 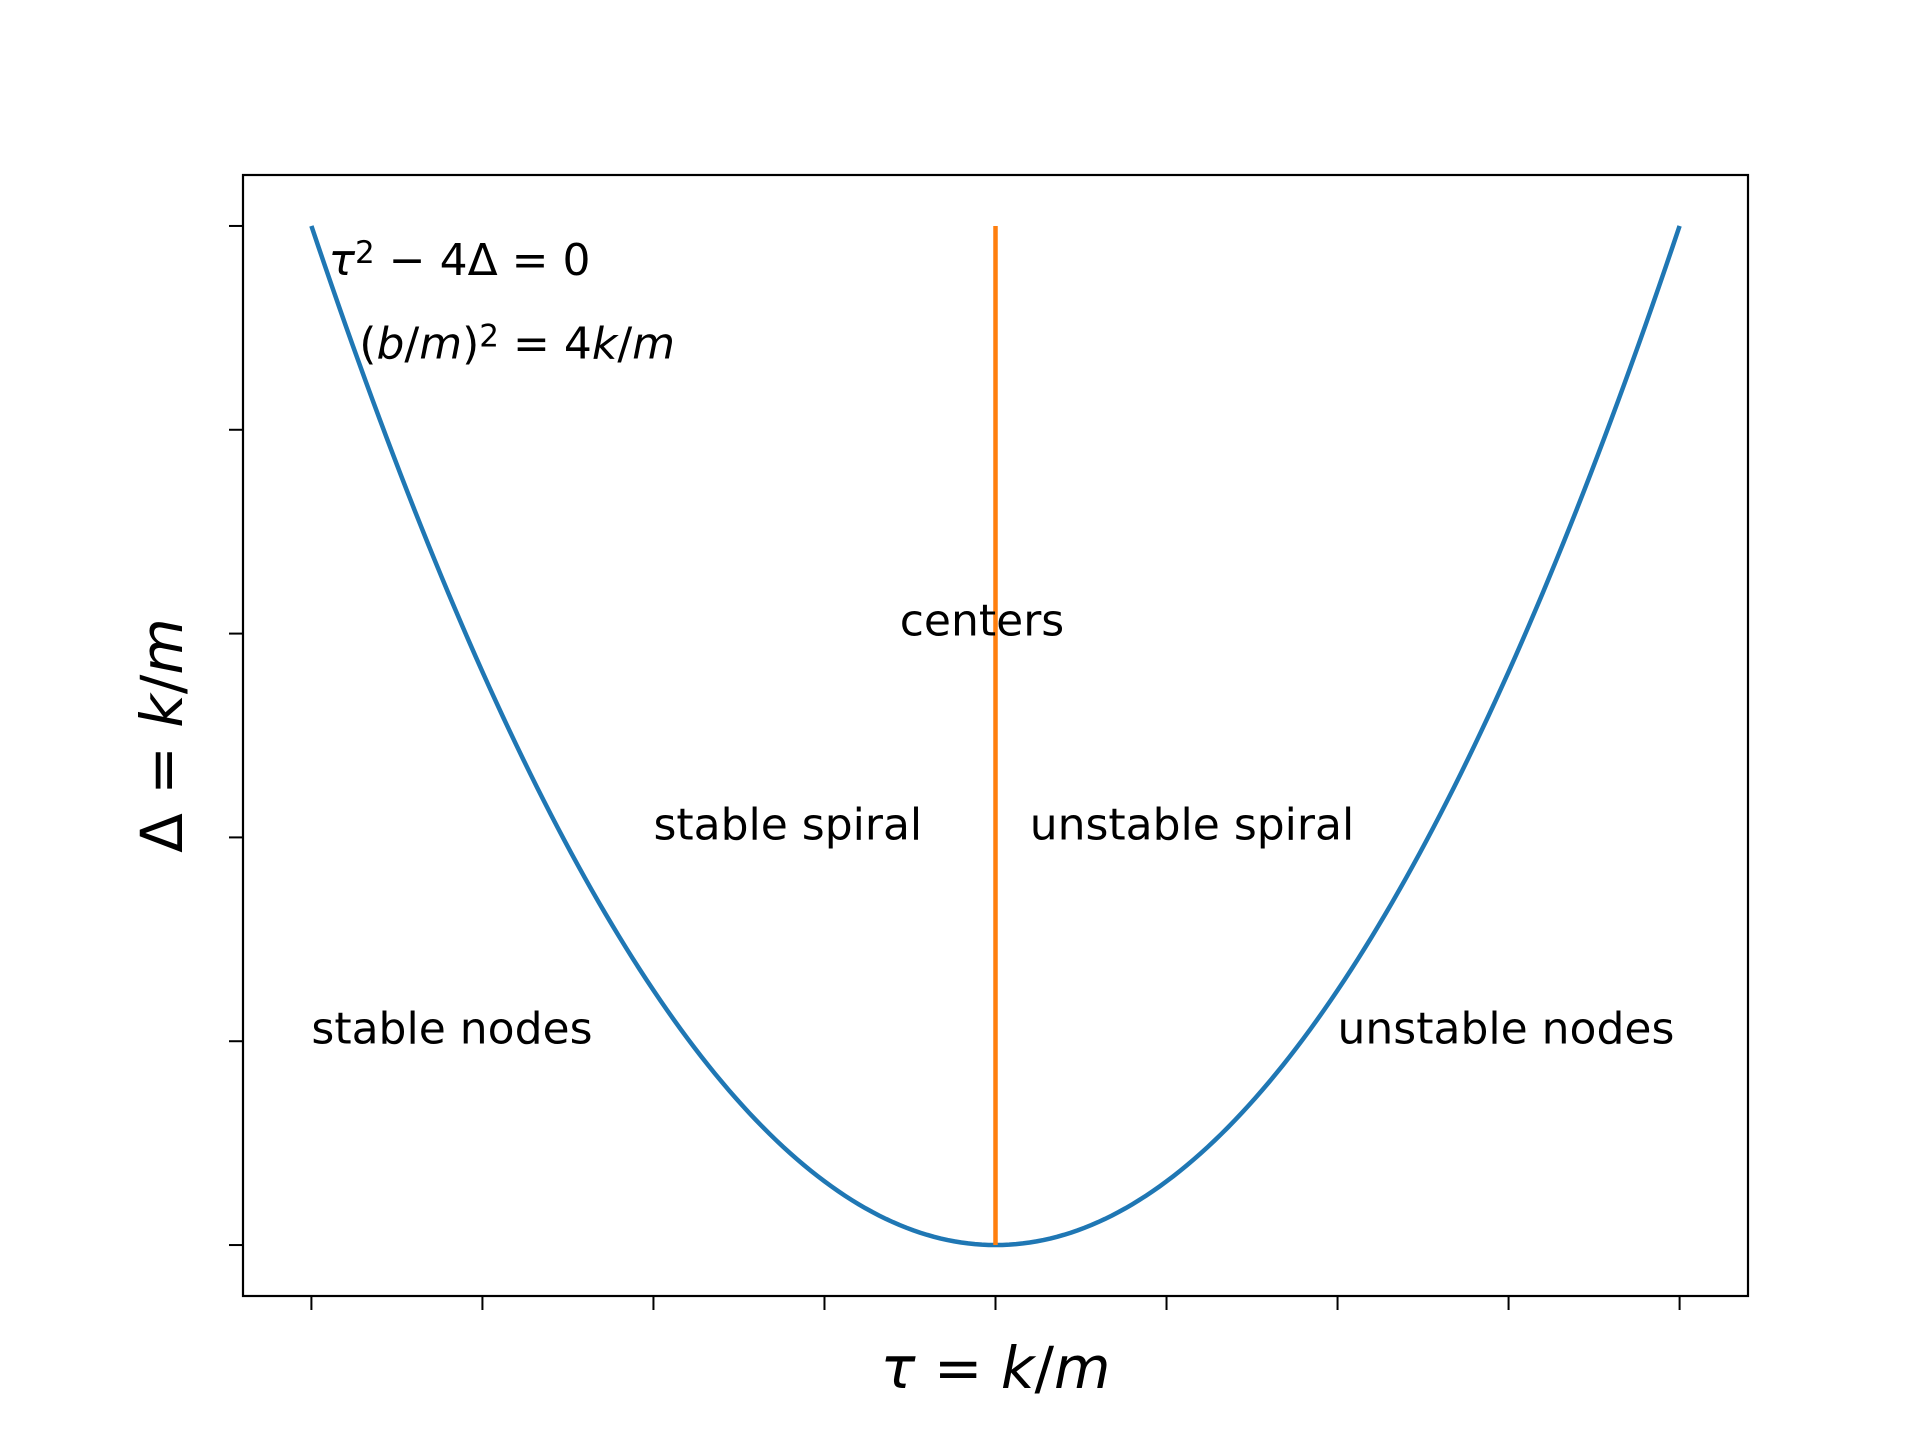 What do you see at coordinates (545, 343) in the screenshot?
I see `text-part: = 4` at bounding box center [545, 343].